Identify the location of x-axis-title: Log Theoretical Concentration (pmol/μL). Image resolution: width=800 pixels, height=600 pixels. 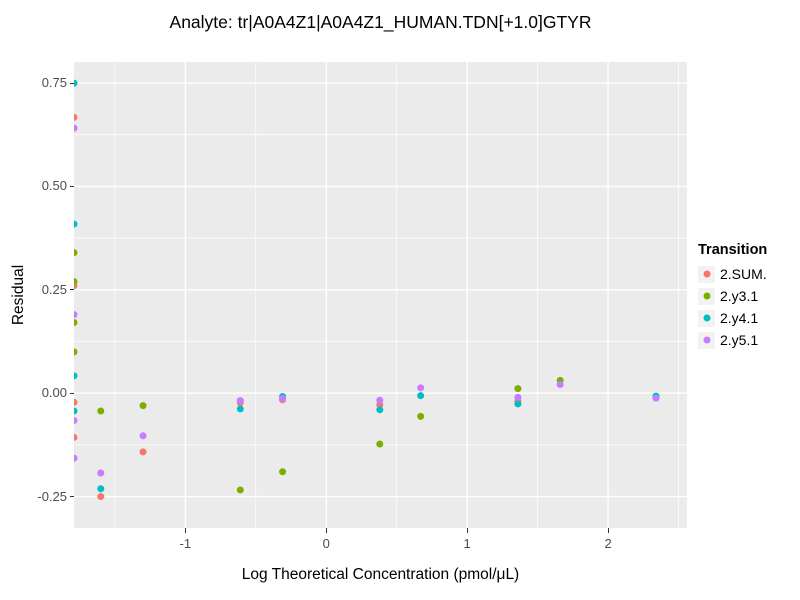
(380, 574).